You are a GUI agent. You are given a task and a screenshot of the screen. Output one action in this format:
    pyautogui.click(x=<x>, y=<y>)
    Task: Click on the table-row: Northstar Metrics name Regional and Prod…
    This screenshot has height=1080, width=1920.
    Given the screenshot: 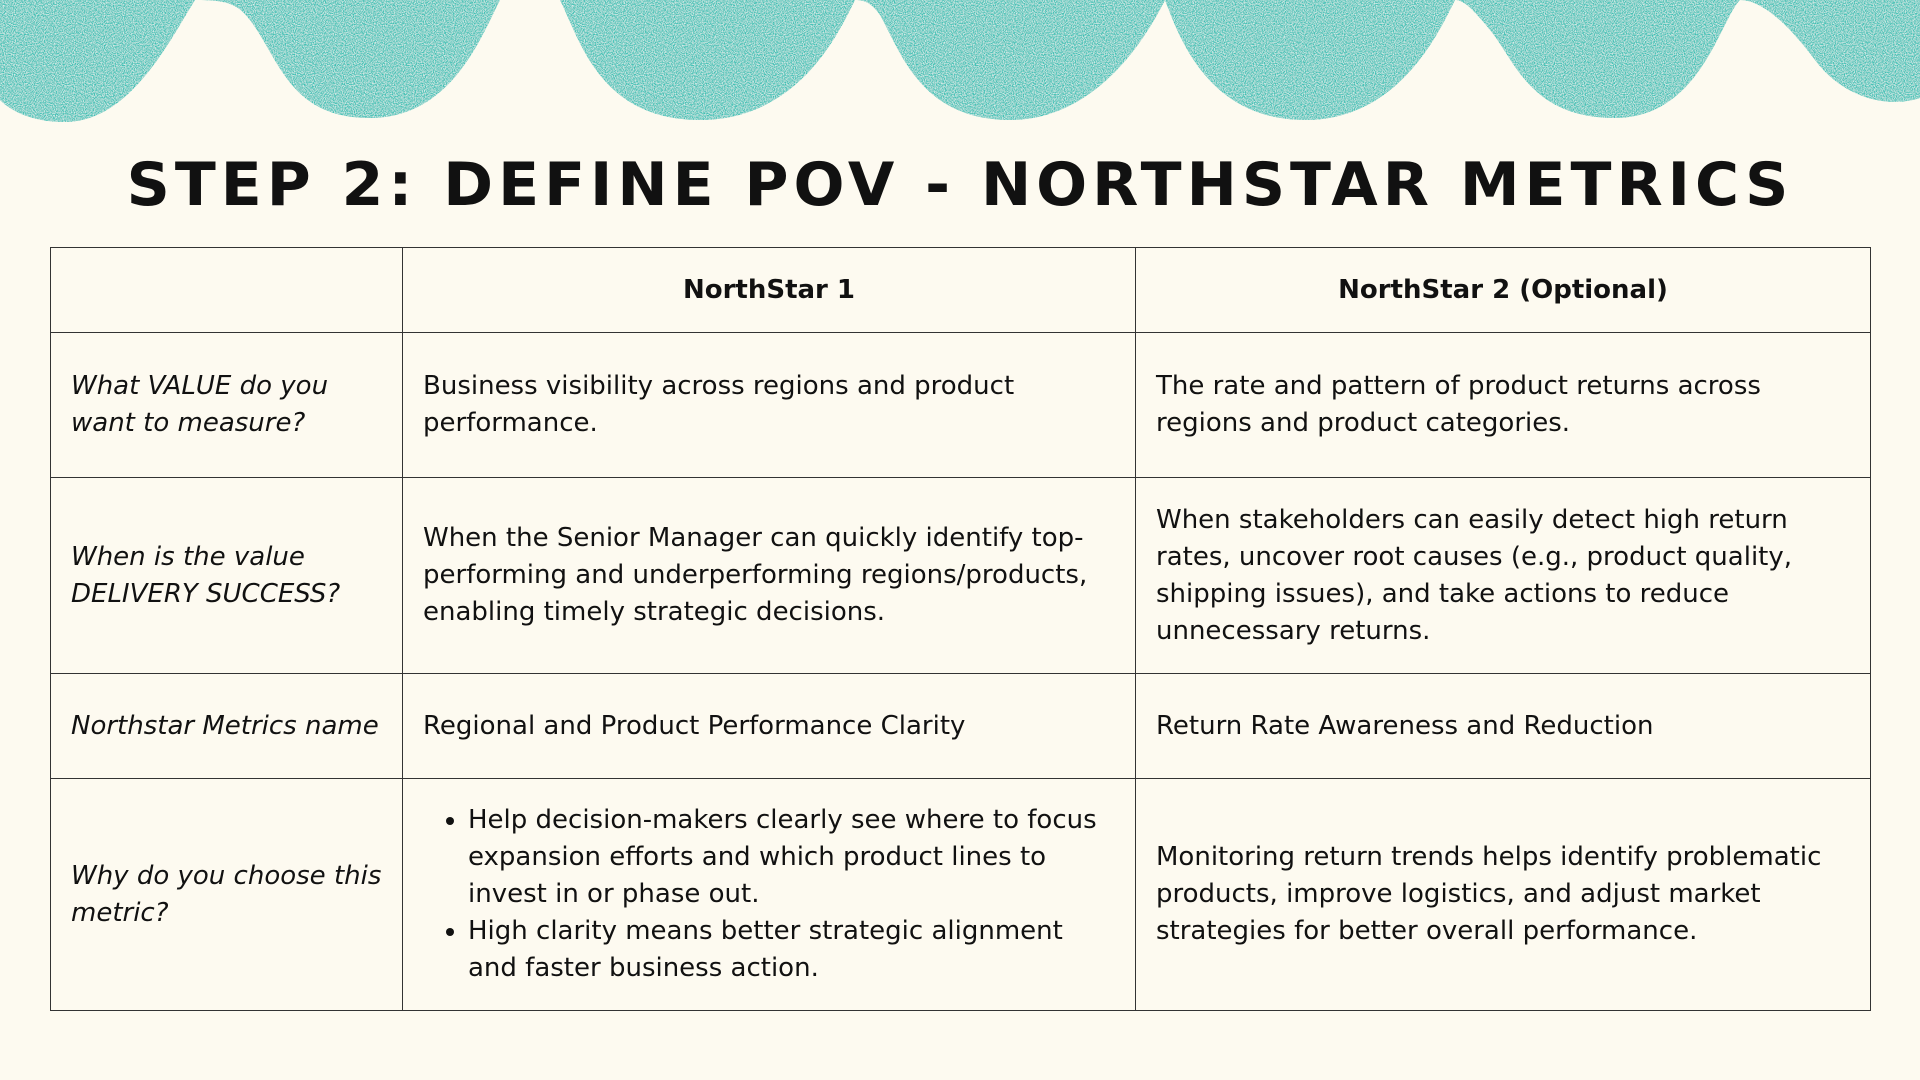 What is the action you would take?
    pyautogui.click(x=960, y=726)
    